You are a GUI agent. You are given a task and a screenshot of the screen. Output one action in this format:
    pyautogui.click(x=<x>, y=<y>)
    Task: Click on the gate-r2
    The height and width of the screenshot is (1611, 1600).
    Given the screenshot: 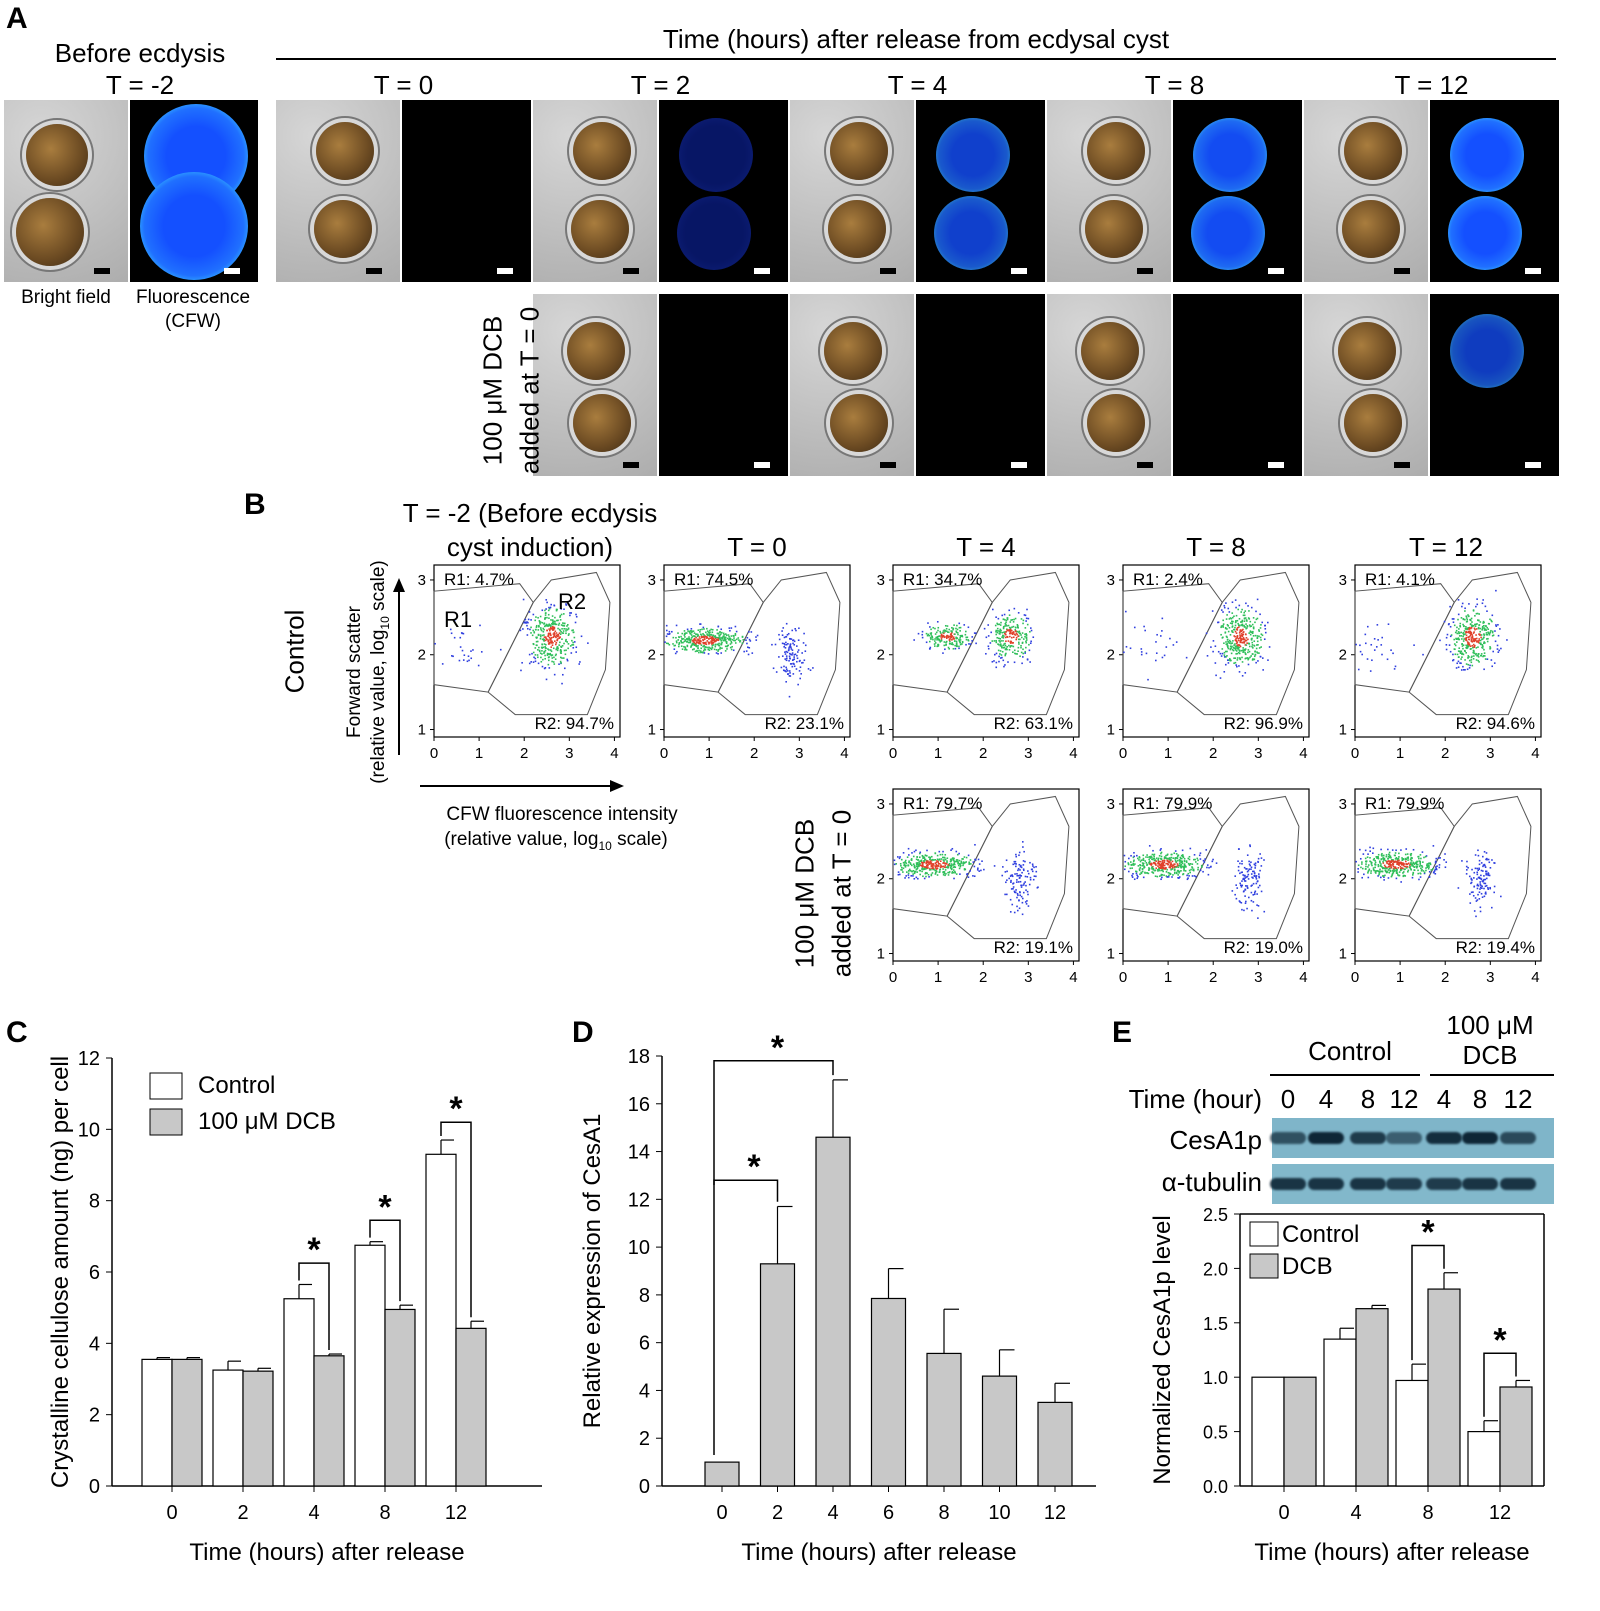 What is the action you would take?
    pyautogui.click(x=1008, y=867)
    